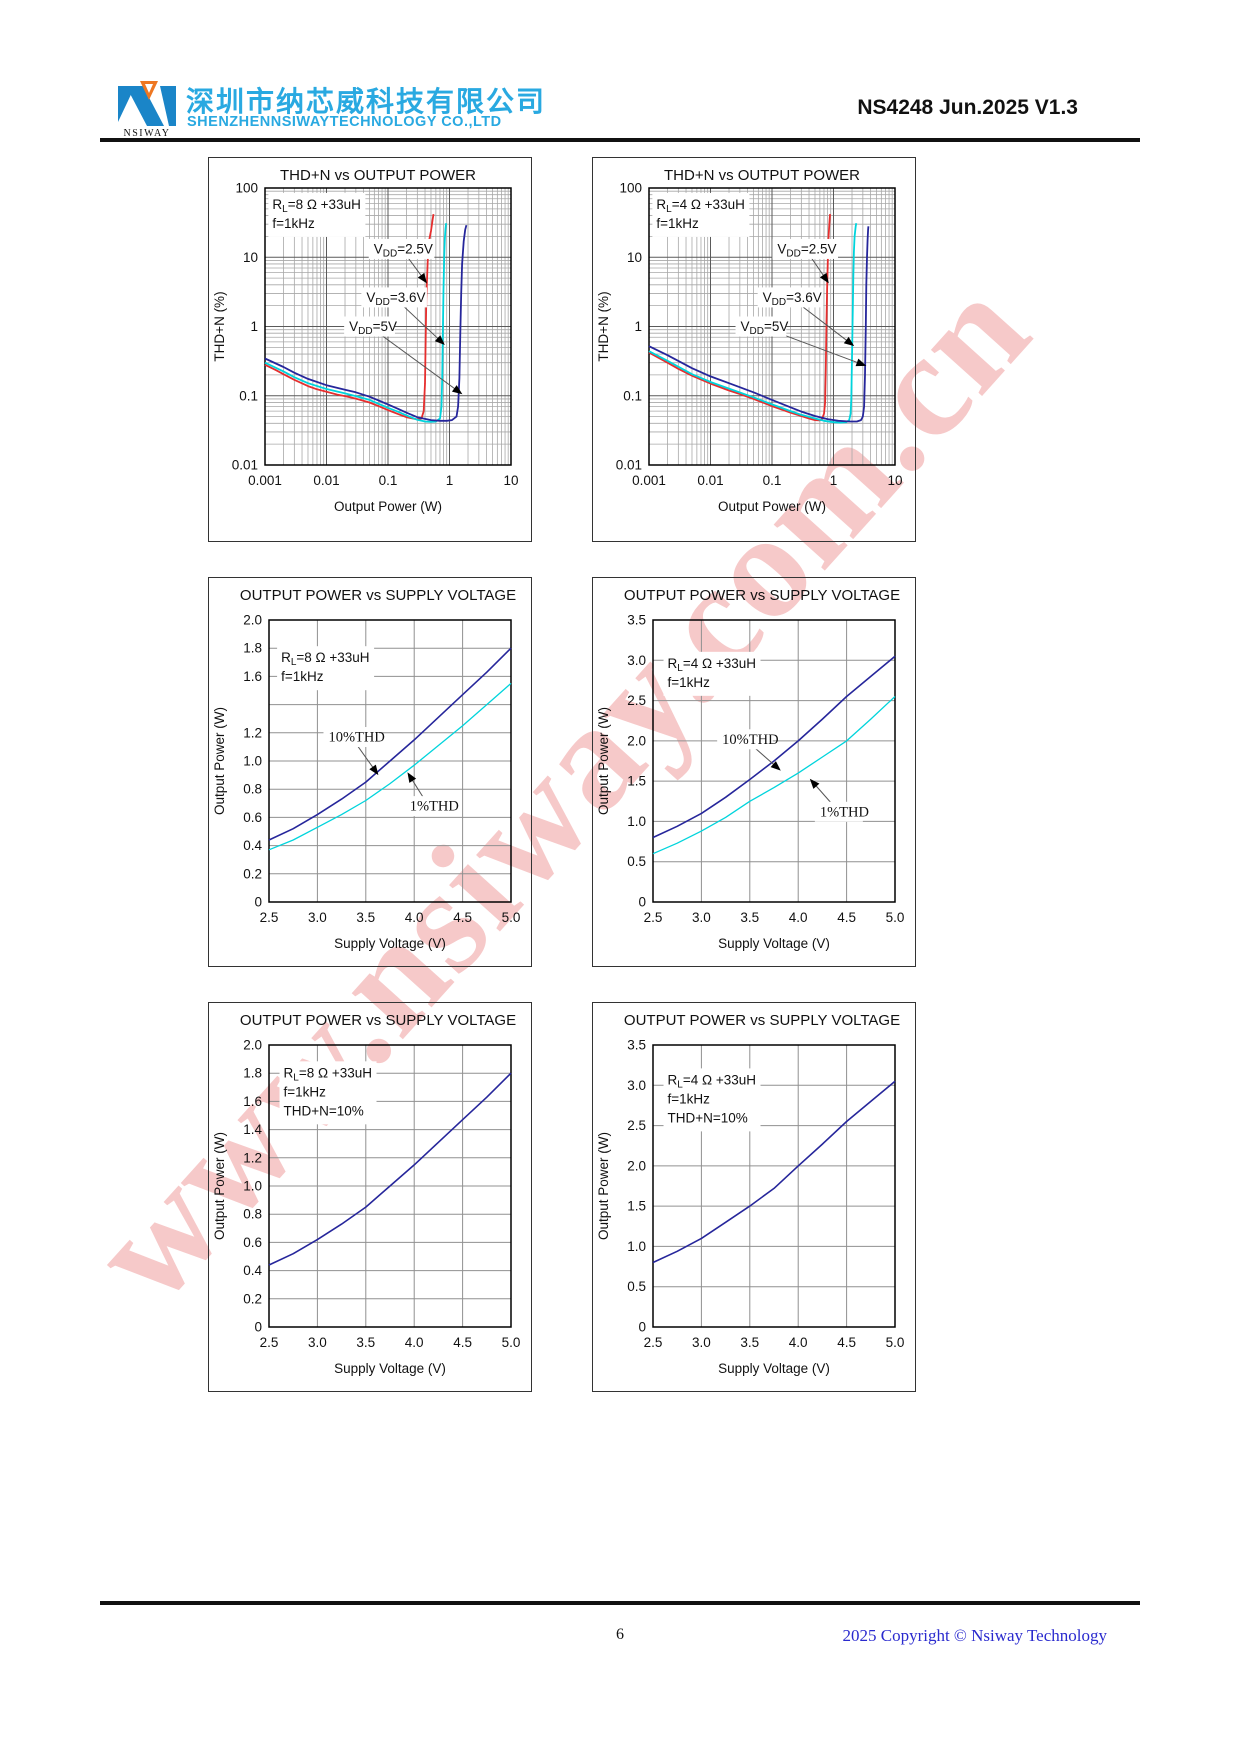  What do you see at coordinates (252, 1157) in the screenshot?
I see `svg-text: 1.2` at bounding box center [252, 1157].